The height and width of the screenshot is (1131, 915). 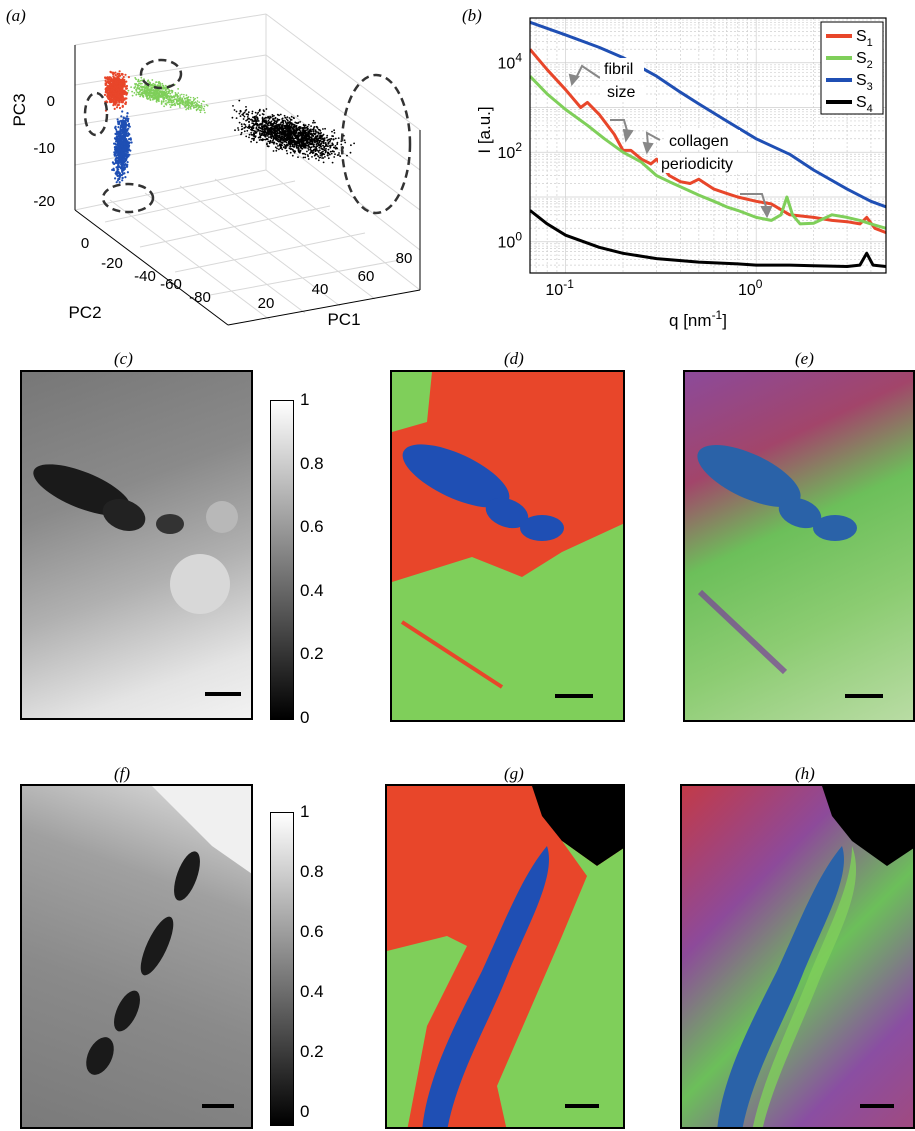 I want to click on annotation-fibril: fibril, so click(x=618, y=69).